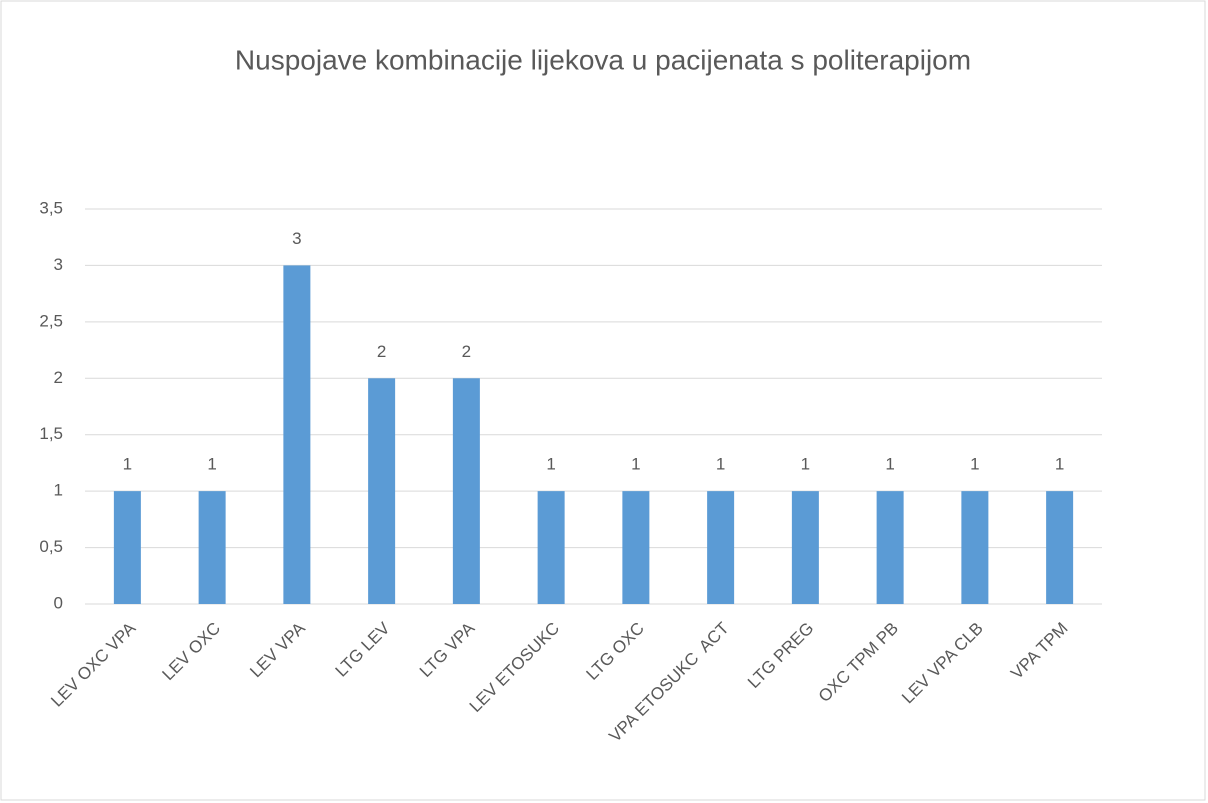 This screenshot has width=1208, height=803. Describe the element at coordinates (51, 546) in the screenshot. I see `y-tick-label: 0,5` at that location.